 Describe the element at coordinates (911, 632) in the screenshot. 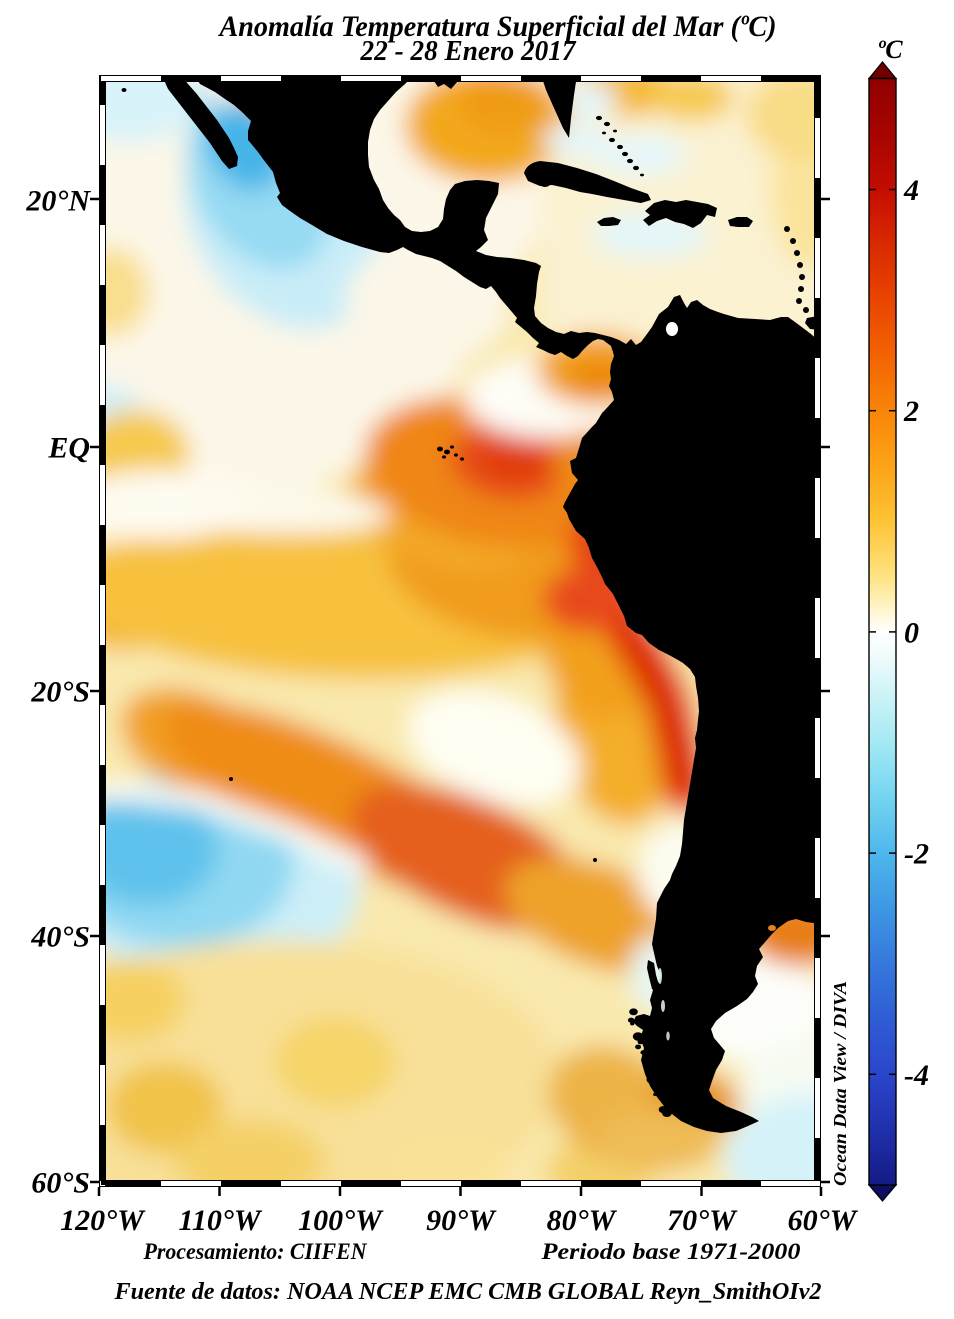

I see `svg-text: 0` at that location.